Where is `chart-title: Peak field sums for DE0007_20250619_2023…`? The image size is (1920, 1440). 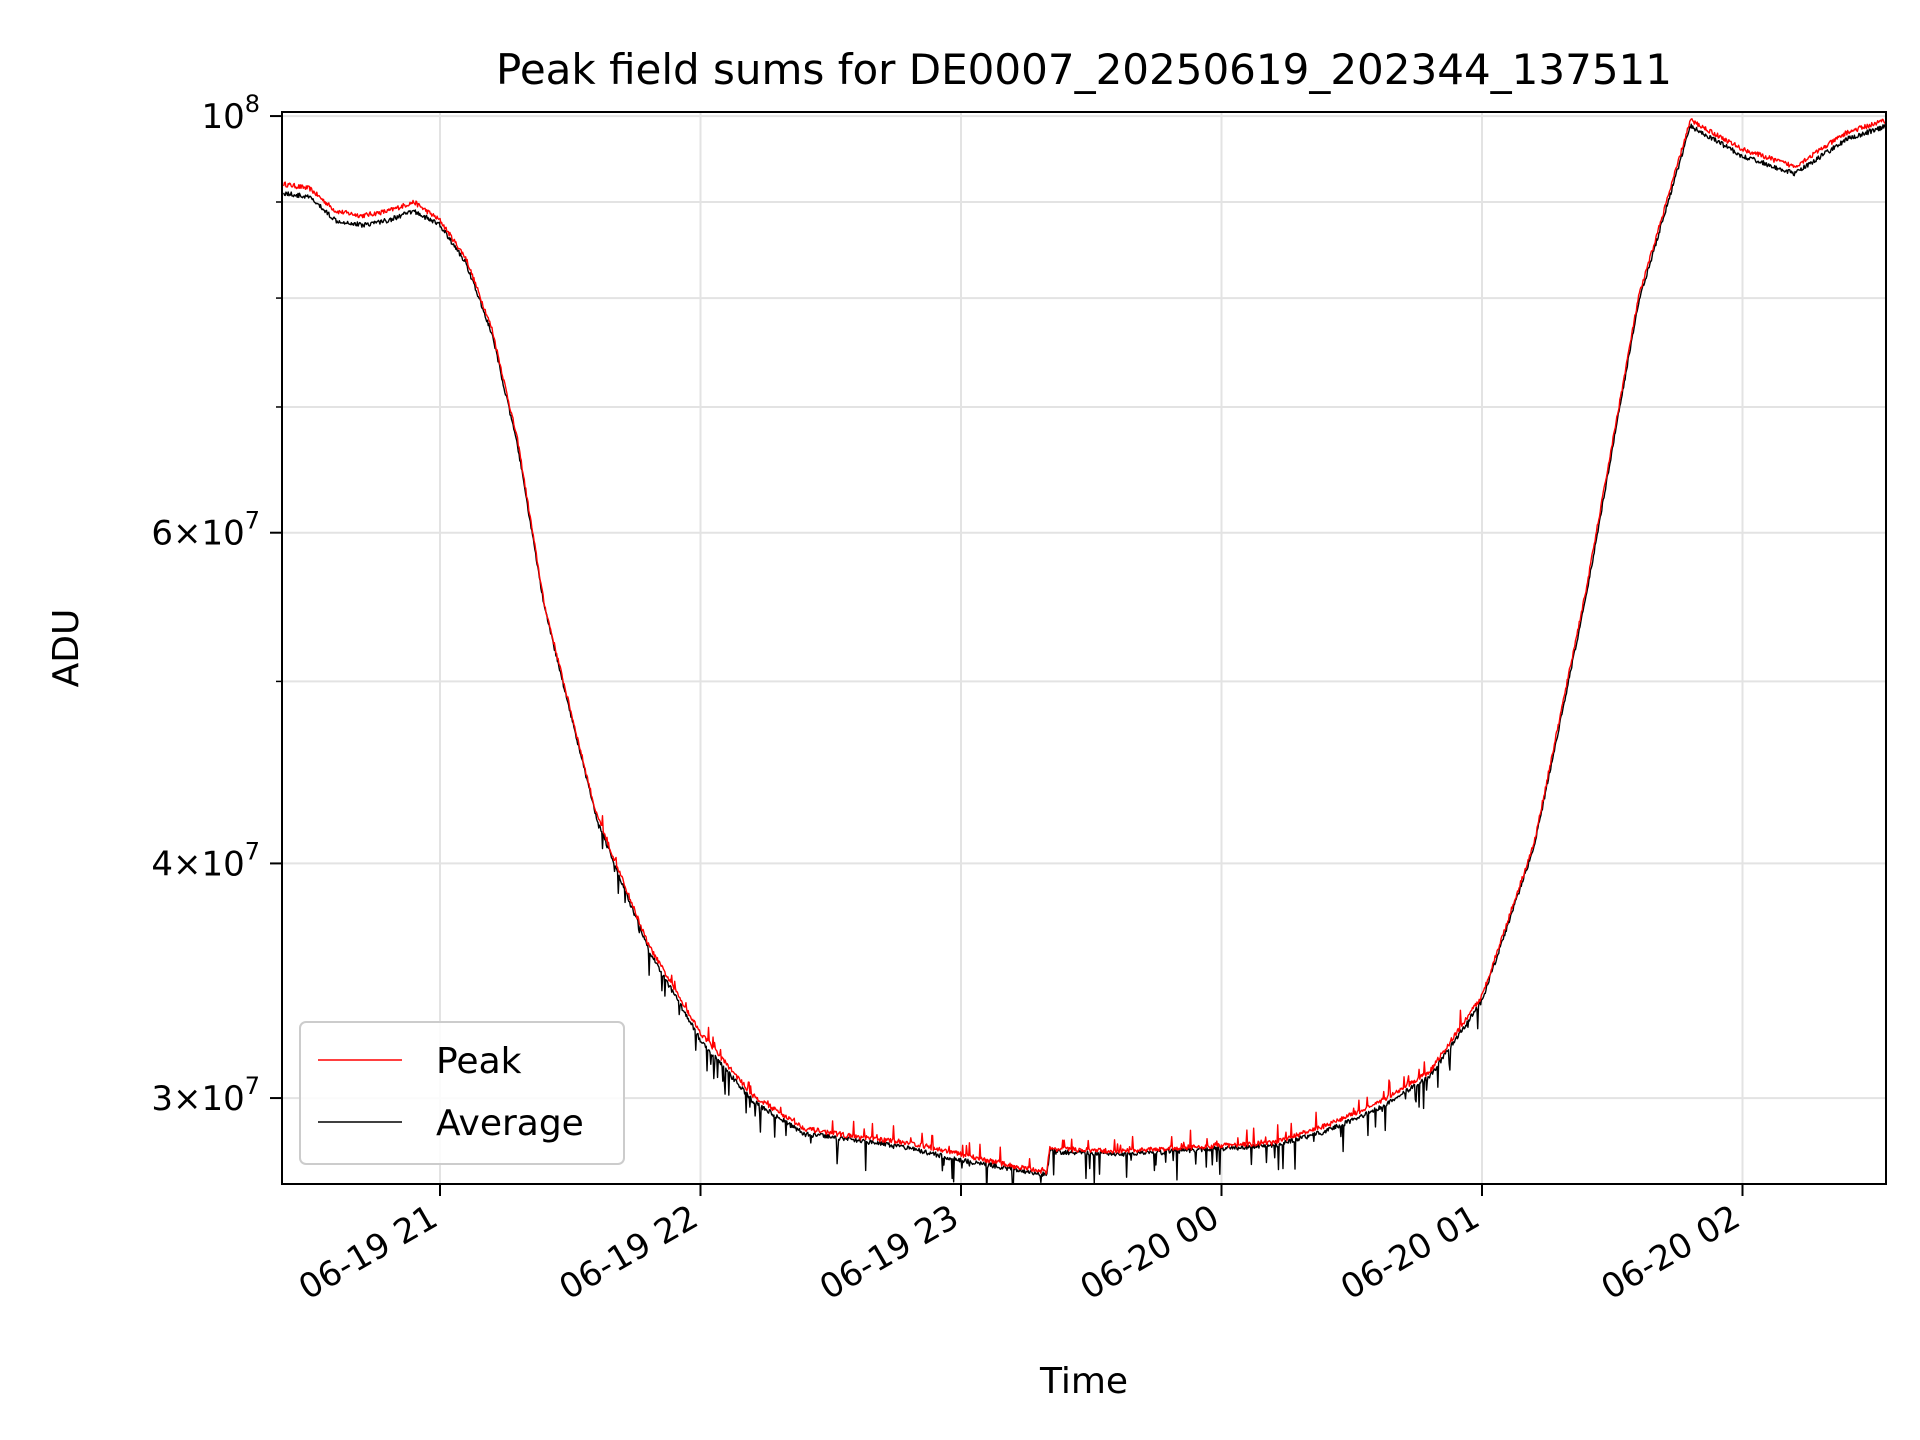
chart-title: Peak field sums for DE0007_20250619_2023… is located at coordinates (1084, 69).